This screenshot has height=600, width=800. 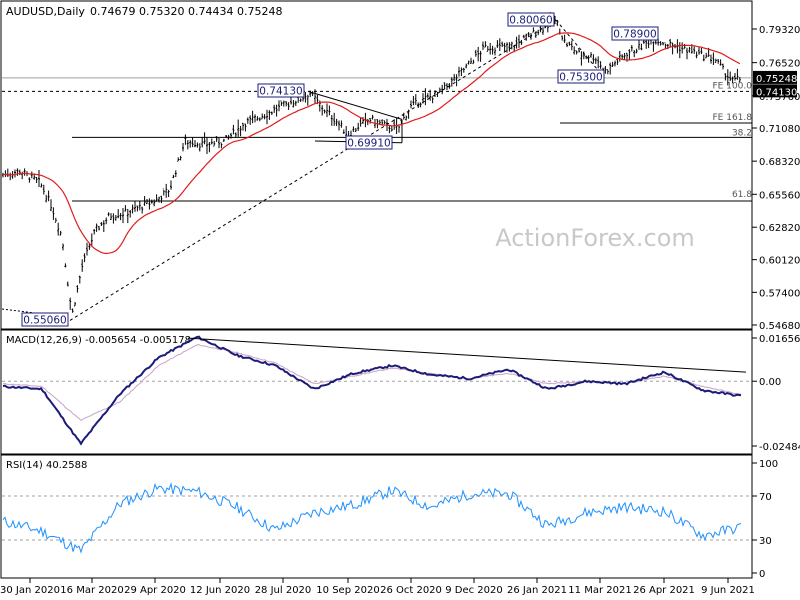 What do you see at coordinates (779, 261) in the screenshot?
I see `price-tick-label: 0.60120` at bounding box center [779, 261].